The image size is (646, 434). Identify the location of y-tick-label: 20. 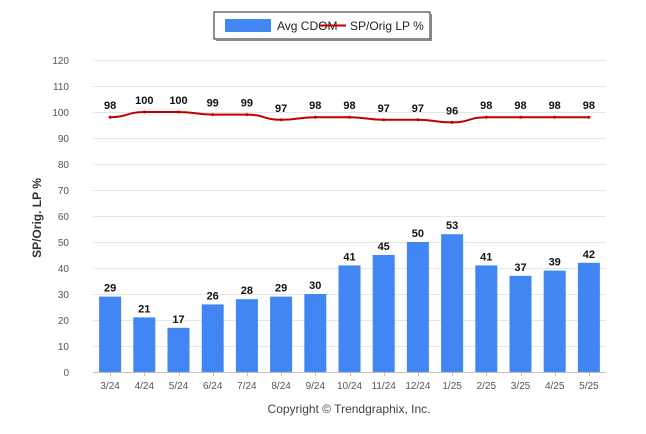
(64, 321).